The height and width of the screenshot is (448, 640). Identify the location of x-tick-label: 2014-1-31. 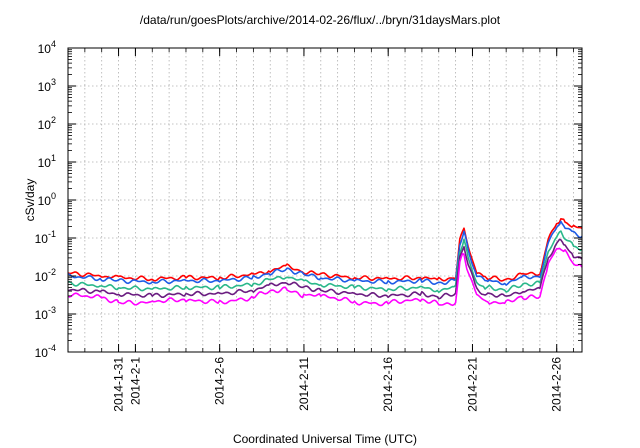
(119, 384).